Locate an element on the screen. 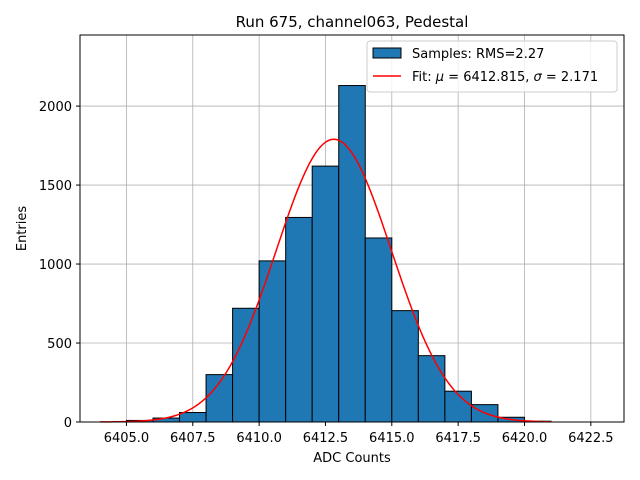 The width and height of the screenshot is (640, 480). x-tick-label: 6405.0 is located at coordinates (127, 438).